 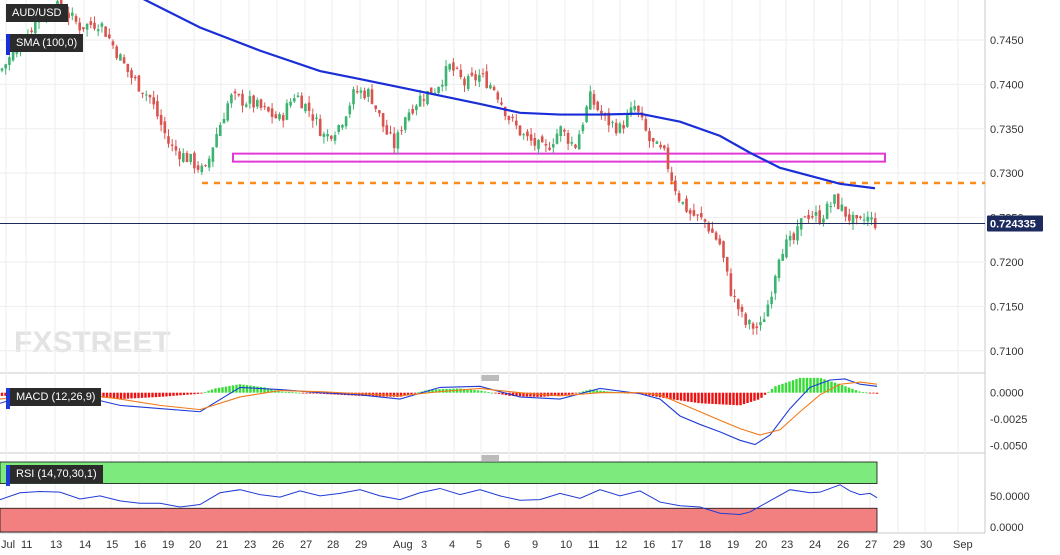 What do you see at coordinates (593, 545) in the screenshot?
I see `x-tick-label-21: 11` at bounding box center [593, 545].